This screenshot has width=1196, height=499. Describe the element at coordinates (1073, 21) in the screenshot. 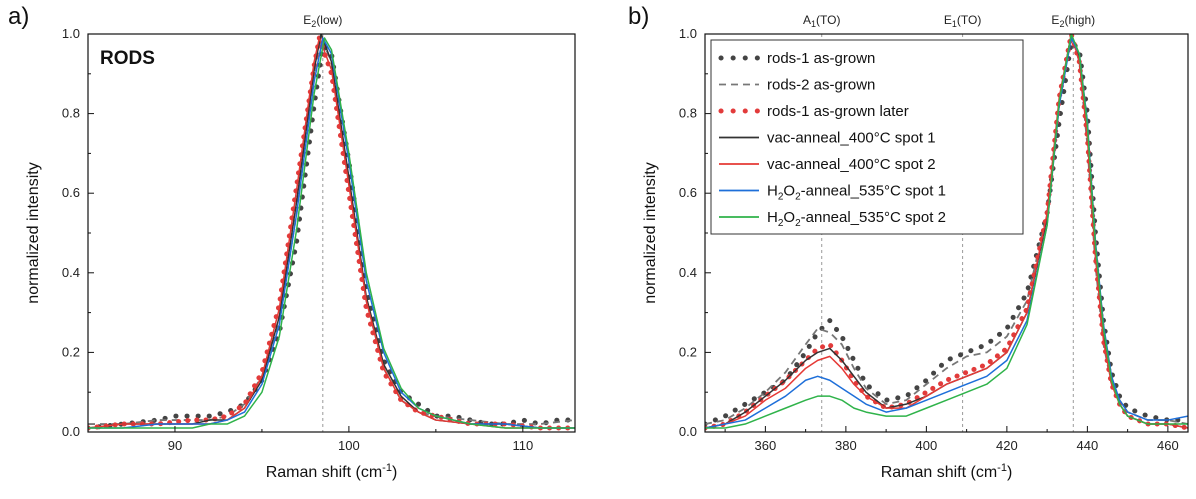

I see `peak-label: E2(high)` at that location.